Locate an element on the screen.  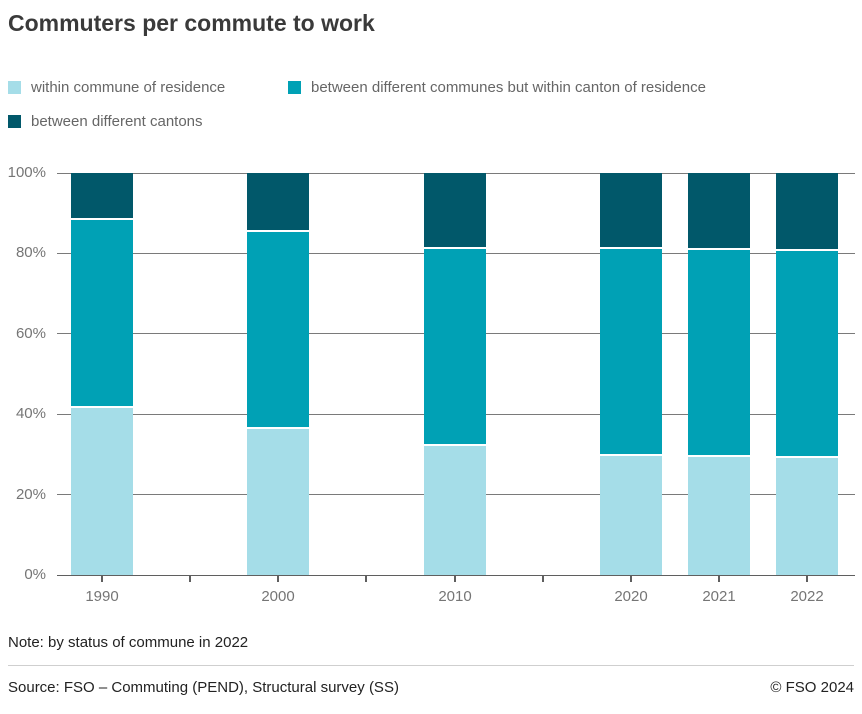
bar-segment-1990-s1 is located at coordinates (102, 314).